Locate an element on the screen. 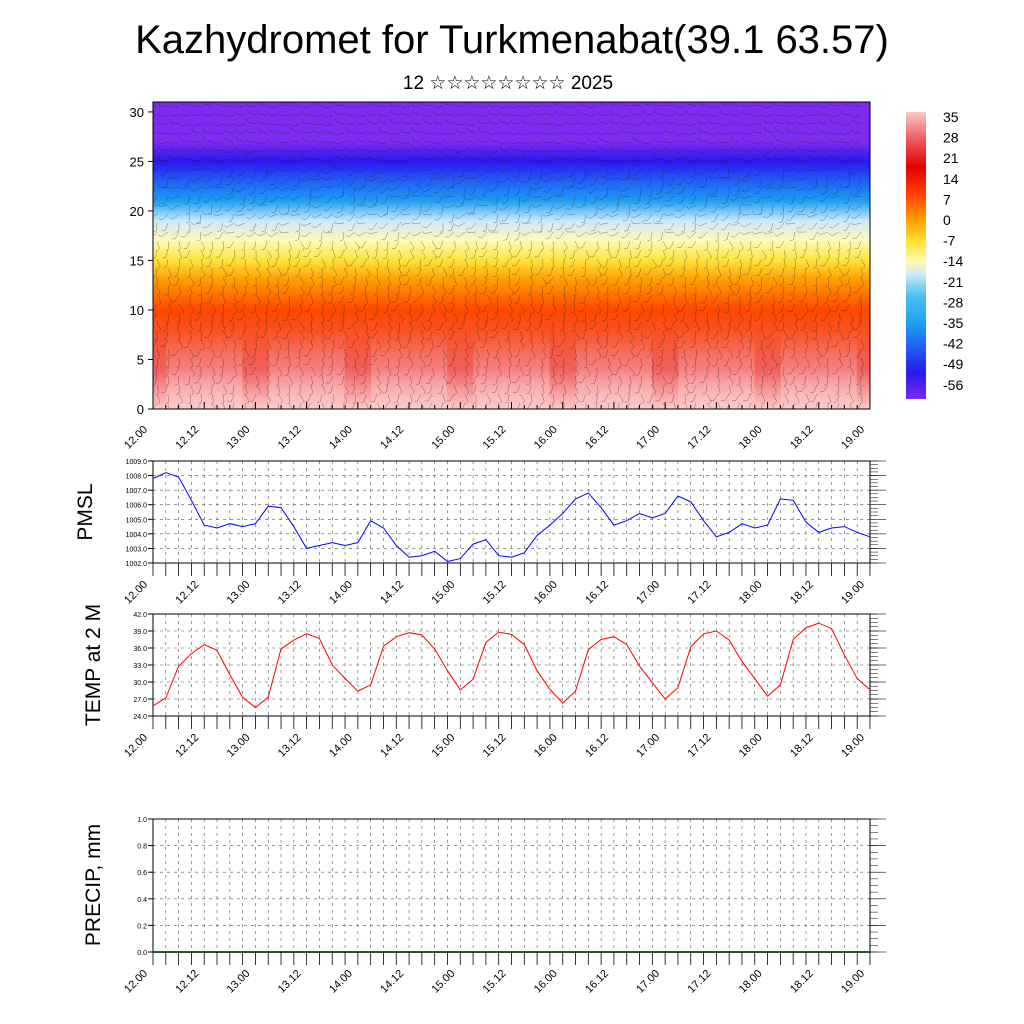  temp-y-axis-label: TEMP at 2 M is located at coordinates (93, 665).